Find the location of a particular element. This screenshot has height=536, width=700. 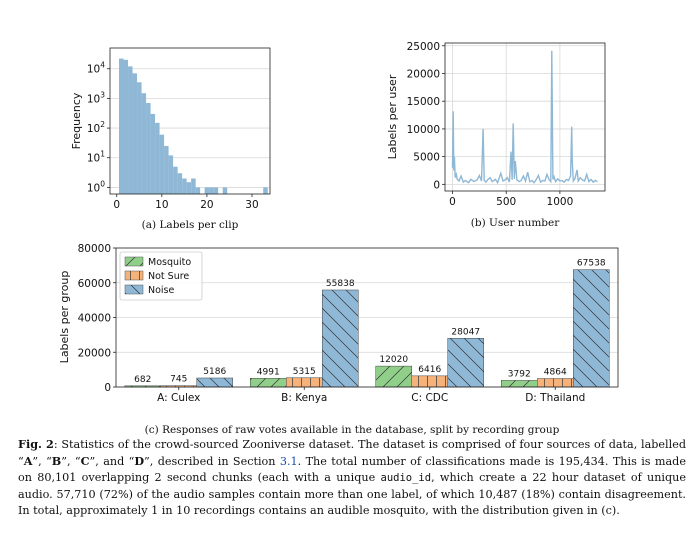

y-tick-label: 80000 is located at coordinates (94, 249).